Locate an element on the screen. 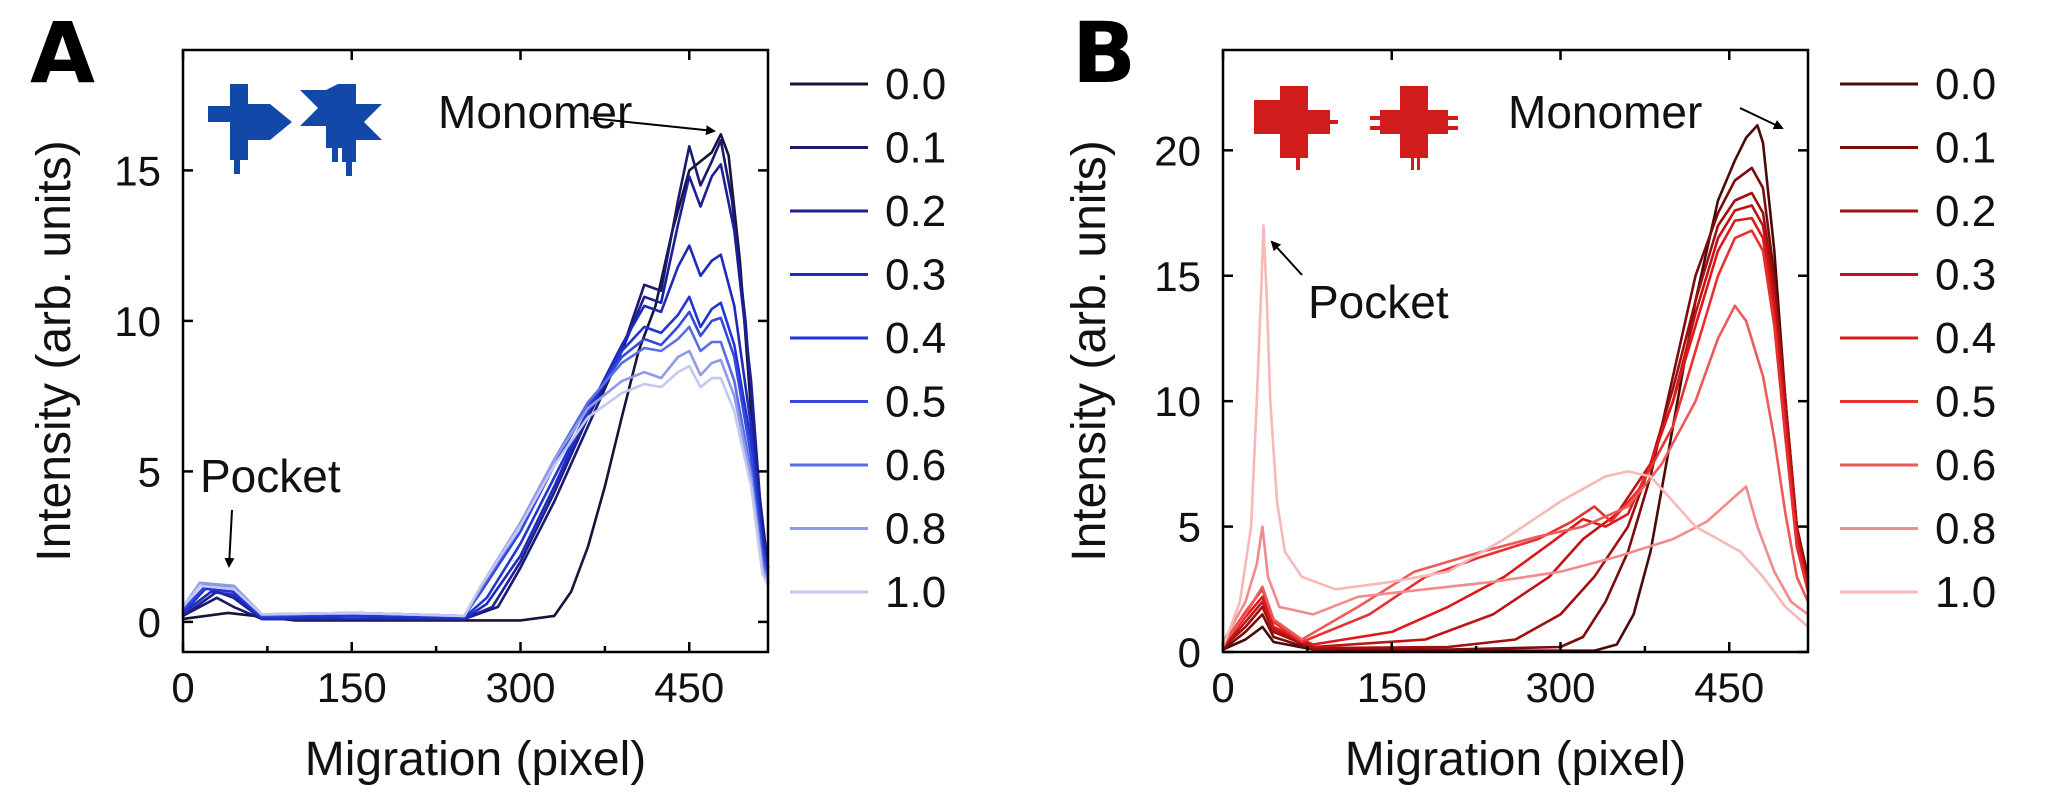 The width and height of the screenshot is (2049, 811). series-line-0.8 is located at coordinates (1515, 564).